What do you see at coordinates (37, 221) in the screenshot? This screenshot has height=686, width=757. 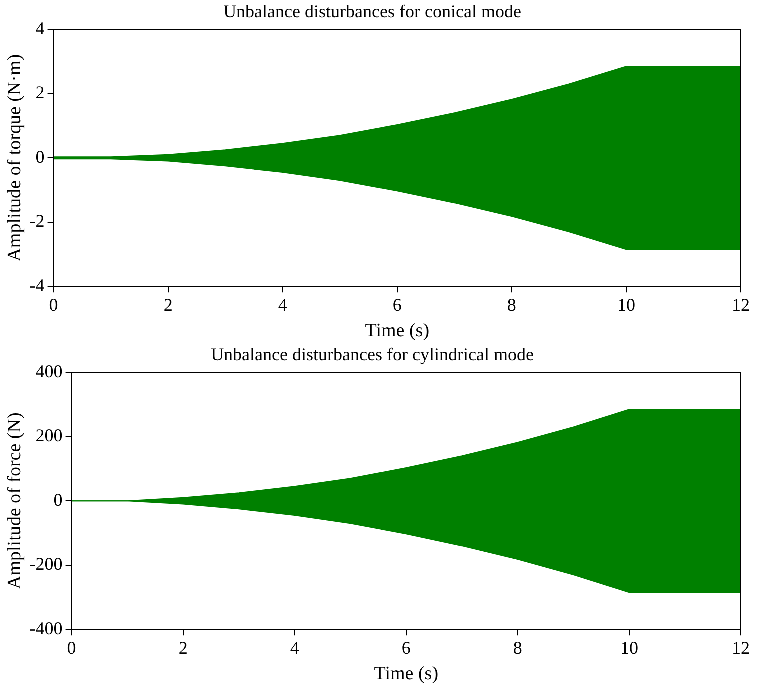 I see `y-tick-label: -2` at bounding box center [37, 221].